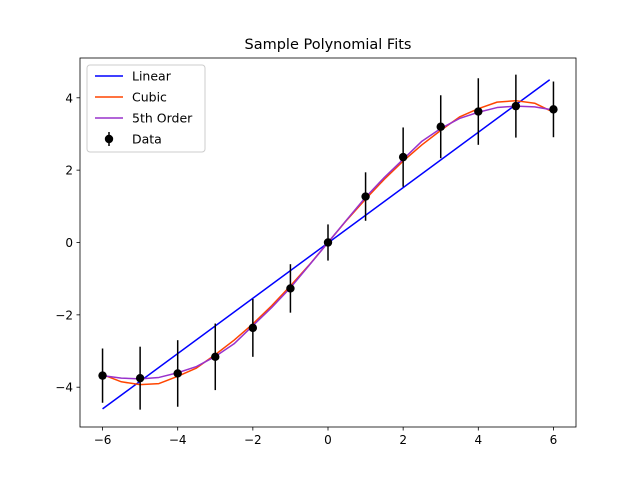 Image resolution: width=640 pixels, height=480 pixels. I want to click on x-tick-label: −2, so click(253, 440).